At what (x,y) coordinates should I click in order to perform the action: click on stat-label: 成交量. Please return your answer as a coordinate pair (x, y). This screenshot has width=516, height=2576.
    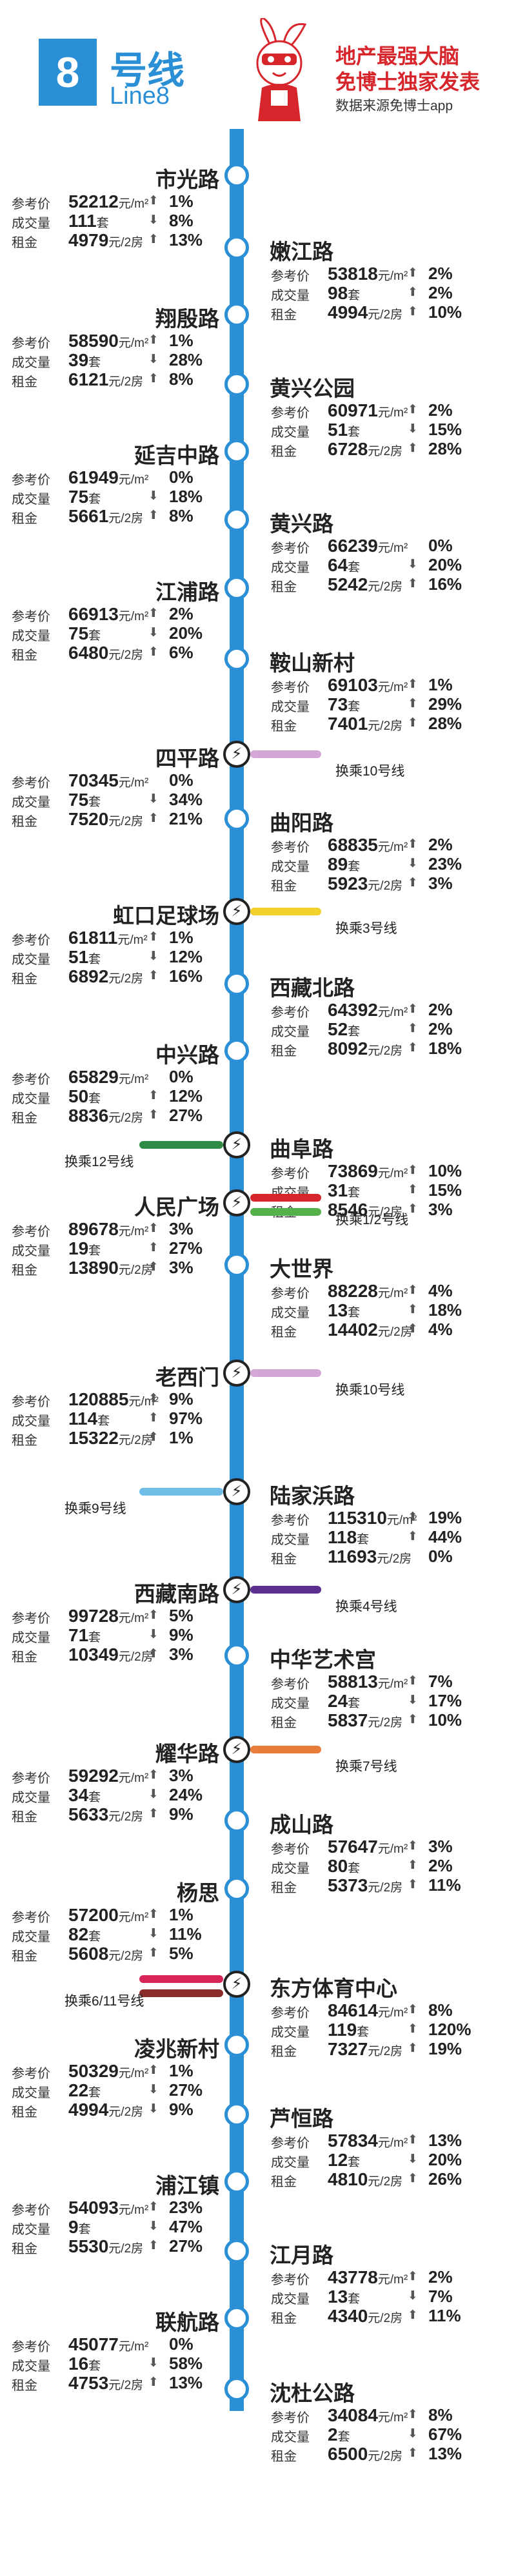
    Looking at the image, I should click on (290, 1704).